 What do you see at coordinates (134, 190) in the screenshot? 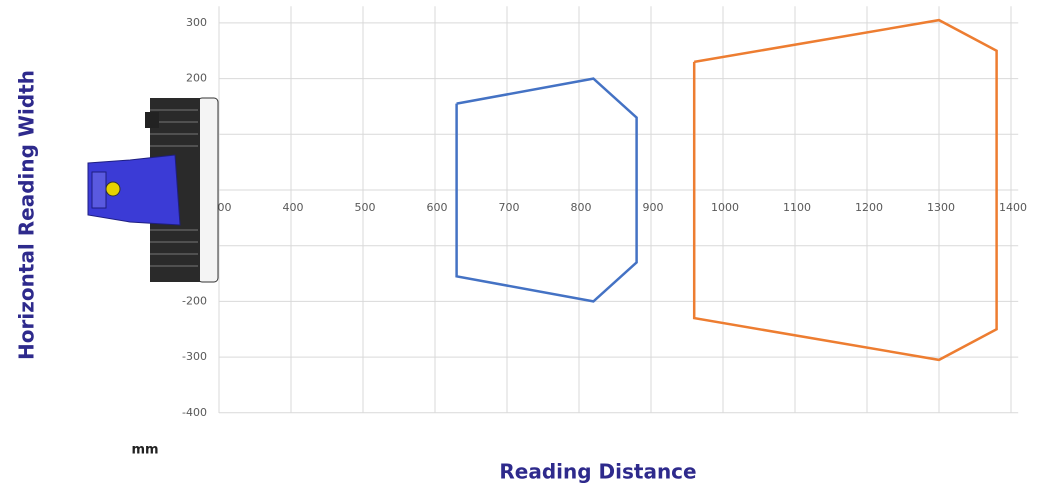
I see `device-bracket` at bounding box center [134, 190].